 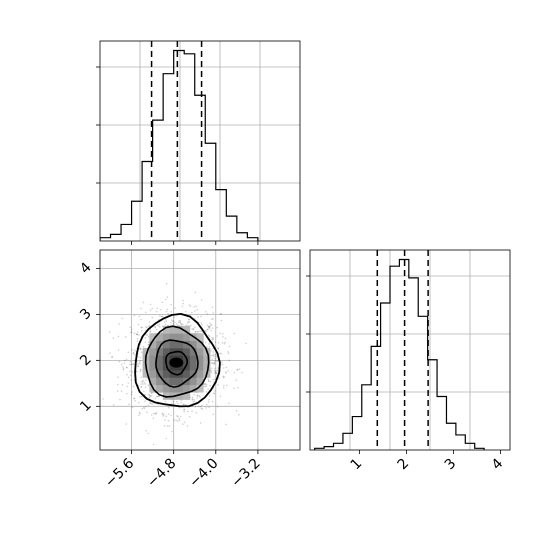 What do you see at coordinates (161, 473) in the screenshot?
I see `x-tick-label: −4.8` at bounding box center [161, 473].